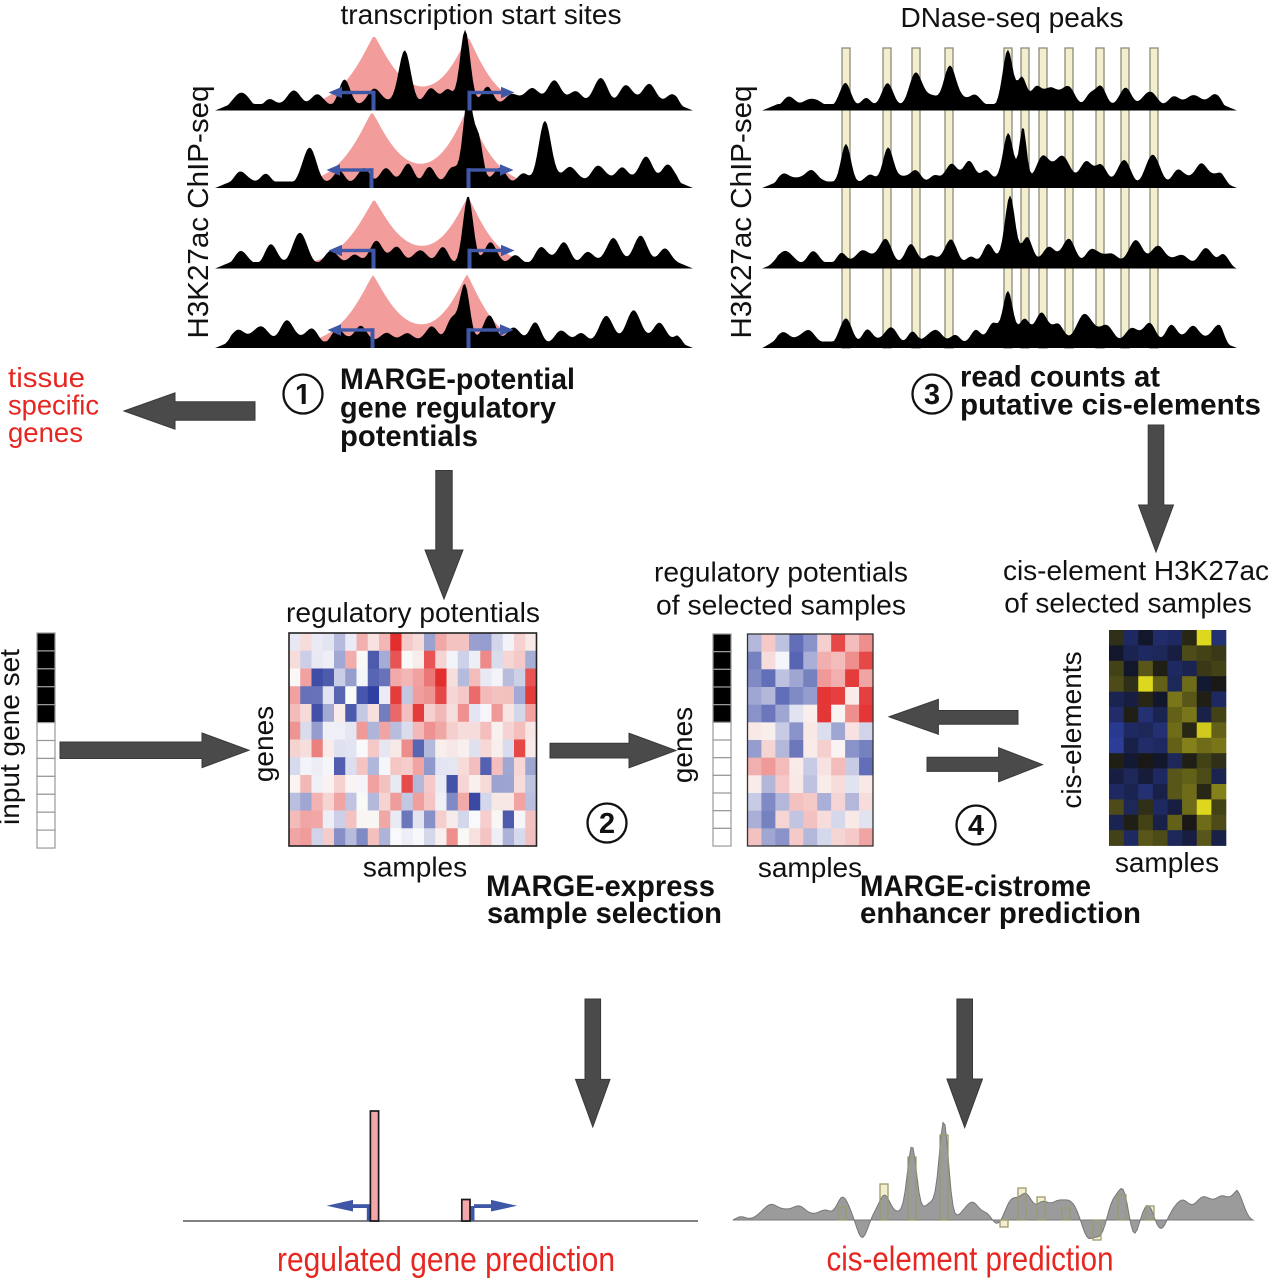  What do you see at coordinates (975, 886) in the screenshot?
I see `svg-text: MARGE-cistrome` at bounding box center [975, 886].